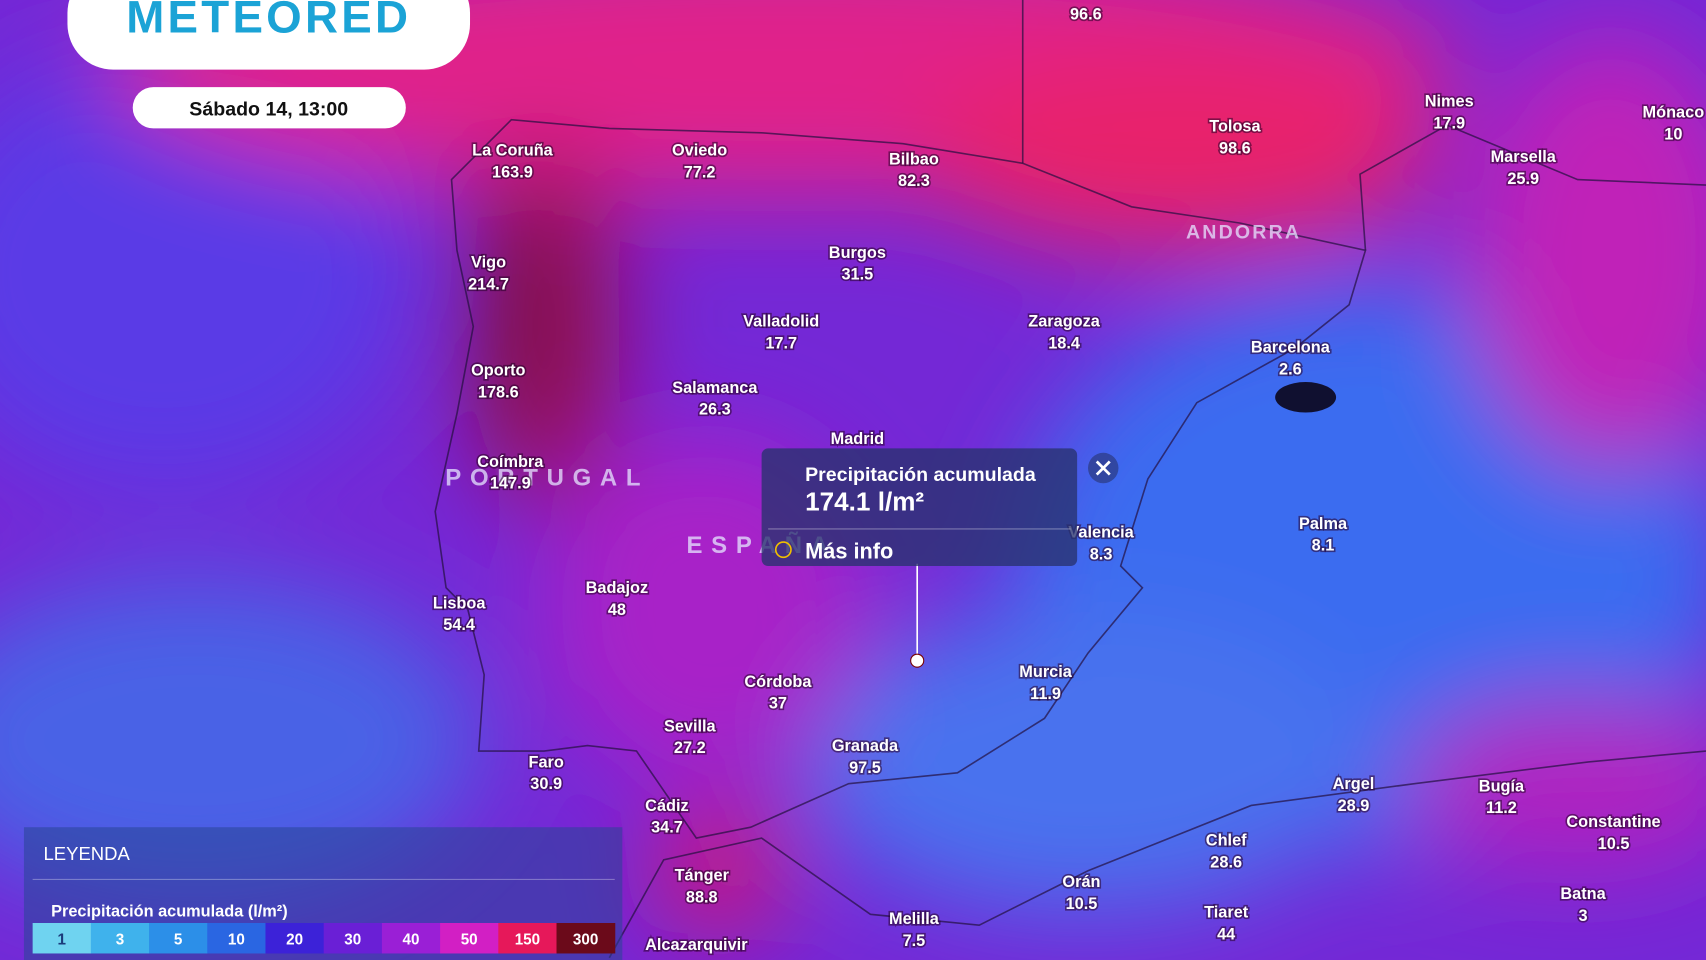  Describe the element at coordinates (546, 762) in the screenshot. I see `city-name: Faro` at that location.